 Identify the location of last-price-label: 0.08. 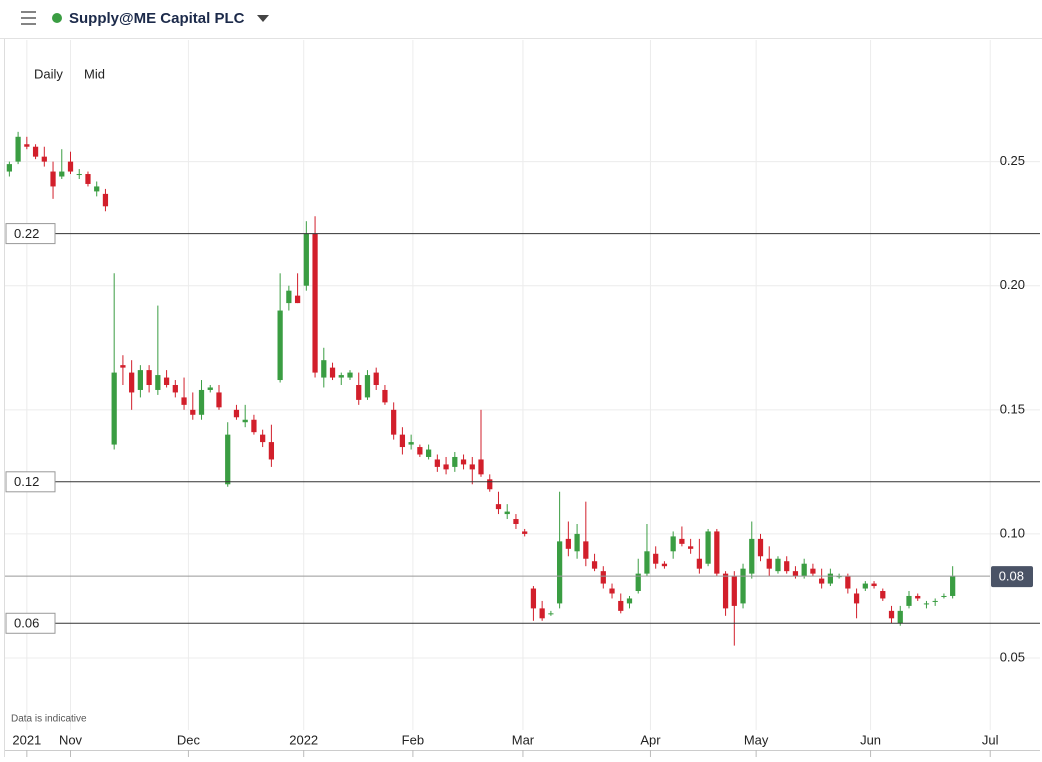
(1011, 576).